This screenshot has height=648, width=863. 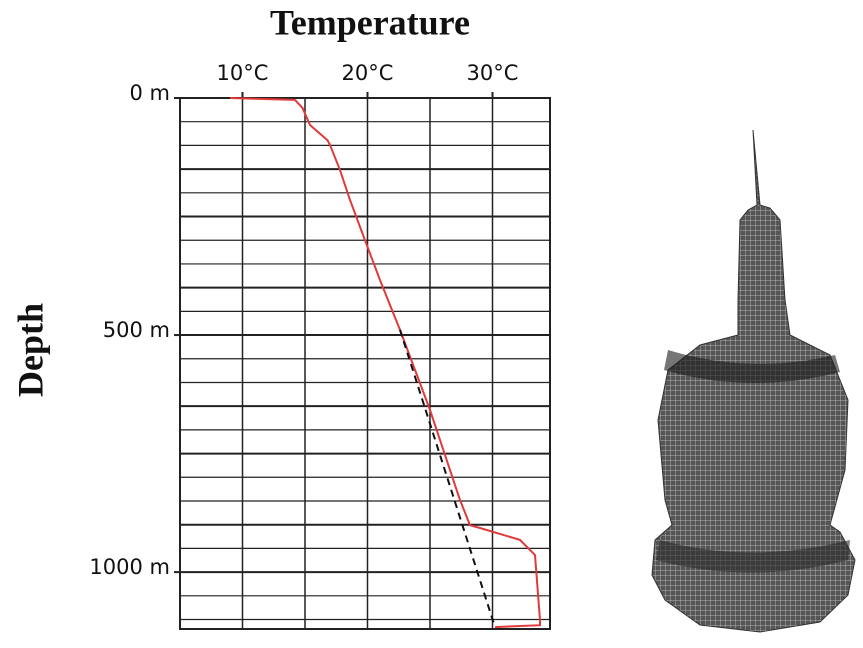 I want to click on x-tick-label: 10°C, so click(x=243, y=73).